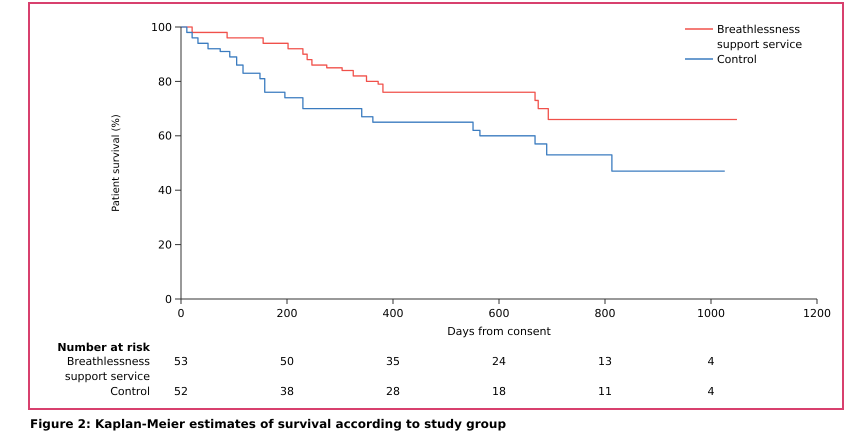 The height and width of the screenshot is (434, 859). I want to click on y-tick-label: 20, so click(165, 245).